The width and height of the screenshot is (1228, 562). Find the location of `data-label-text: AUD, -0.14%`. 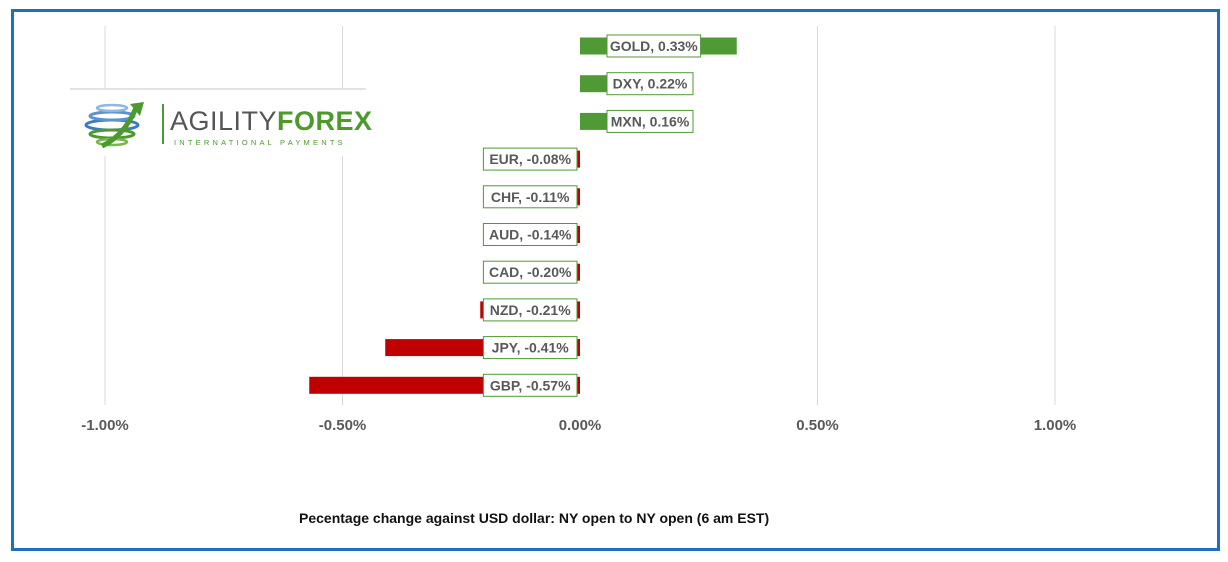

data-label-text: AUD, -0.14% is located at coordinates (530, 235).